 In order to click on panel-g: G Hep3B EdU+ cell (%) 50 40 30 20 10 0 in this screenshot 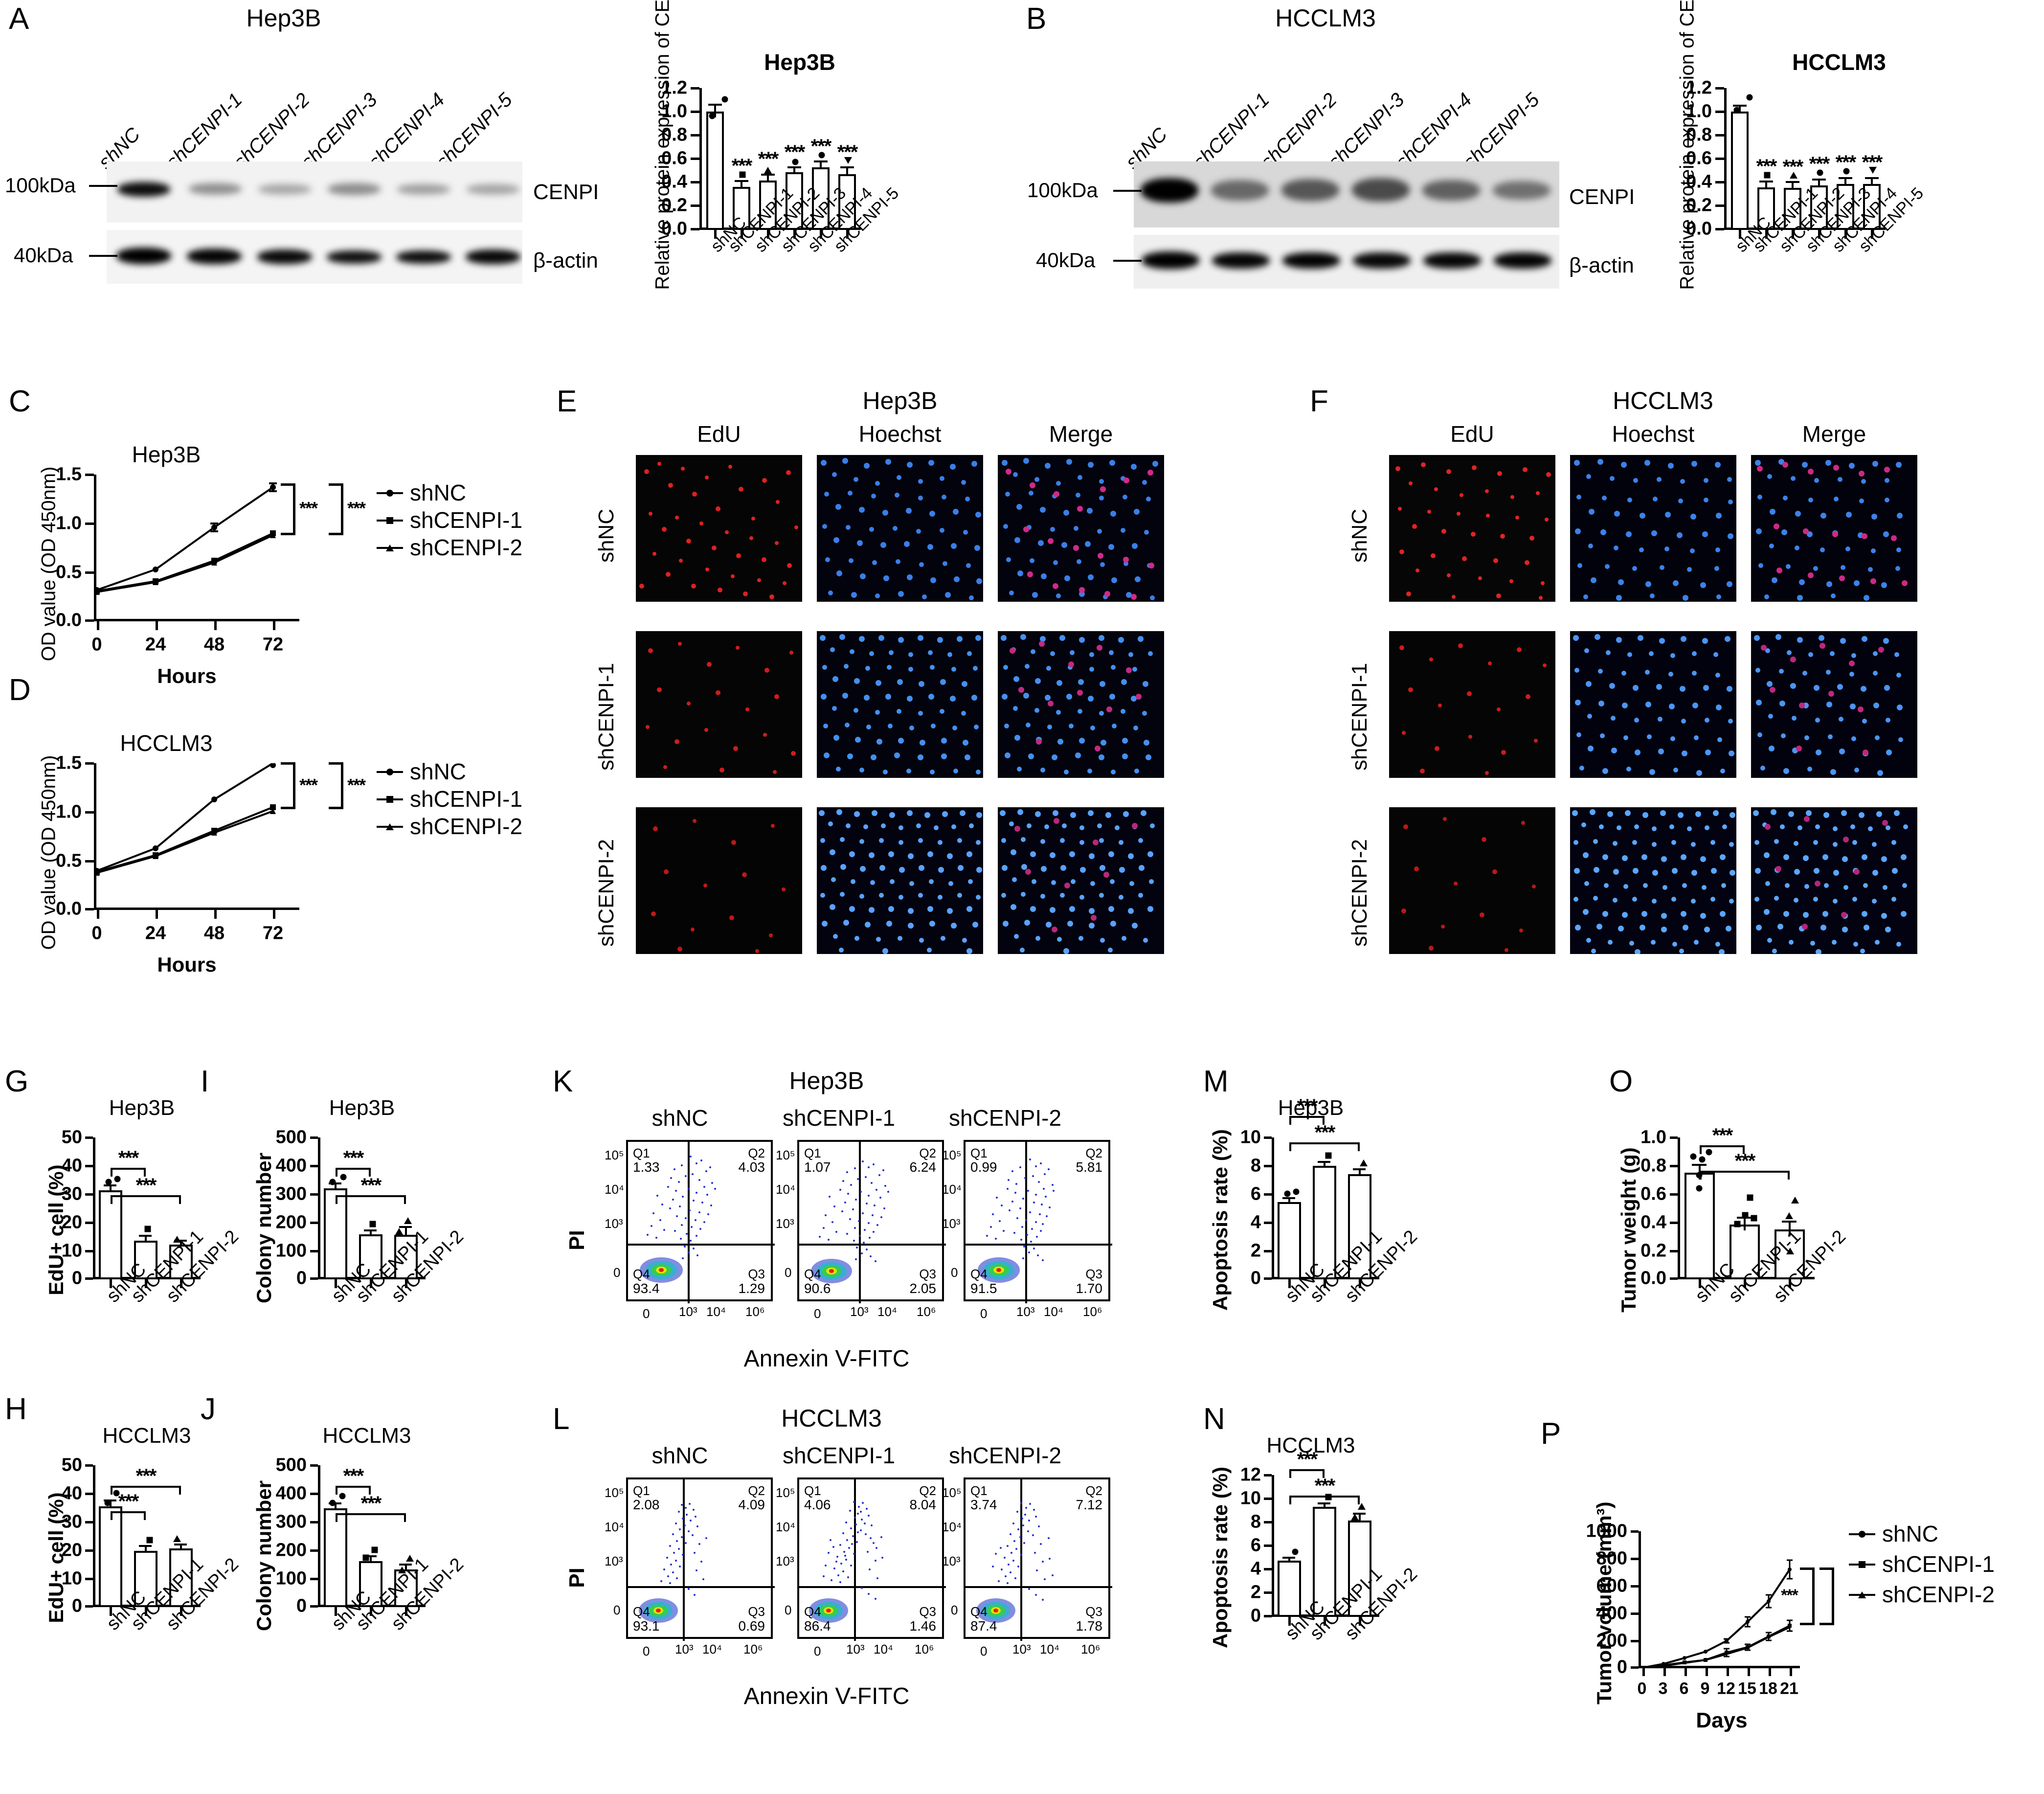, I will do `click(121, 1226)`.